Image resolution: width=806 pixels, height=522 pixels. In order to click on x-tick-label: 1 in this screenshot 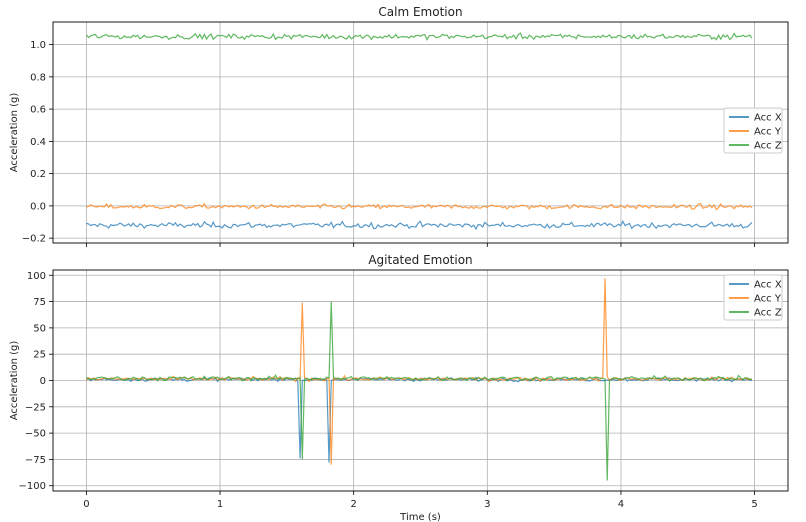, I will do `click(220, 504)`.